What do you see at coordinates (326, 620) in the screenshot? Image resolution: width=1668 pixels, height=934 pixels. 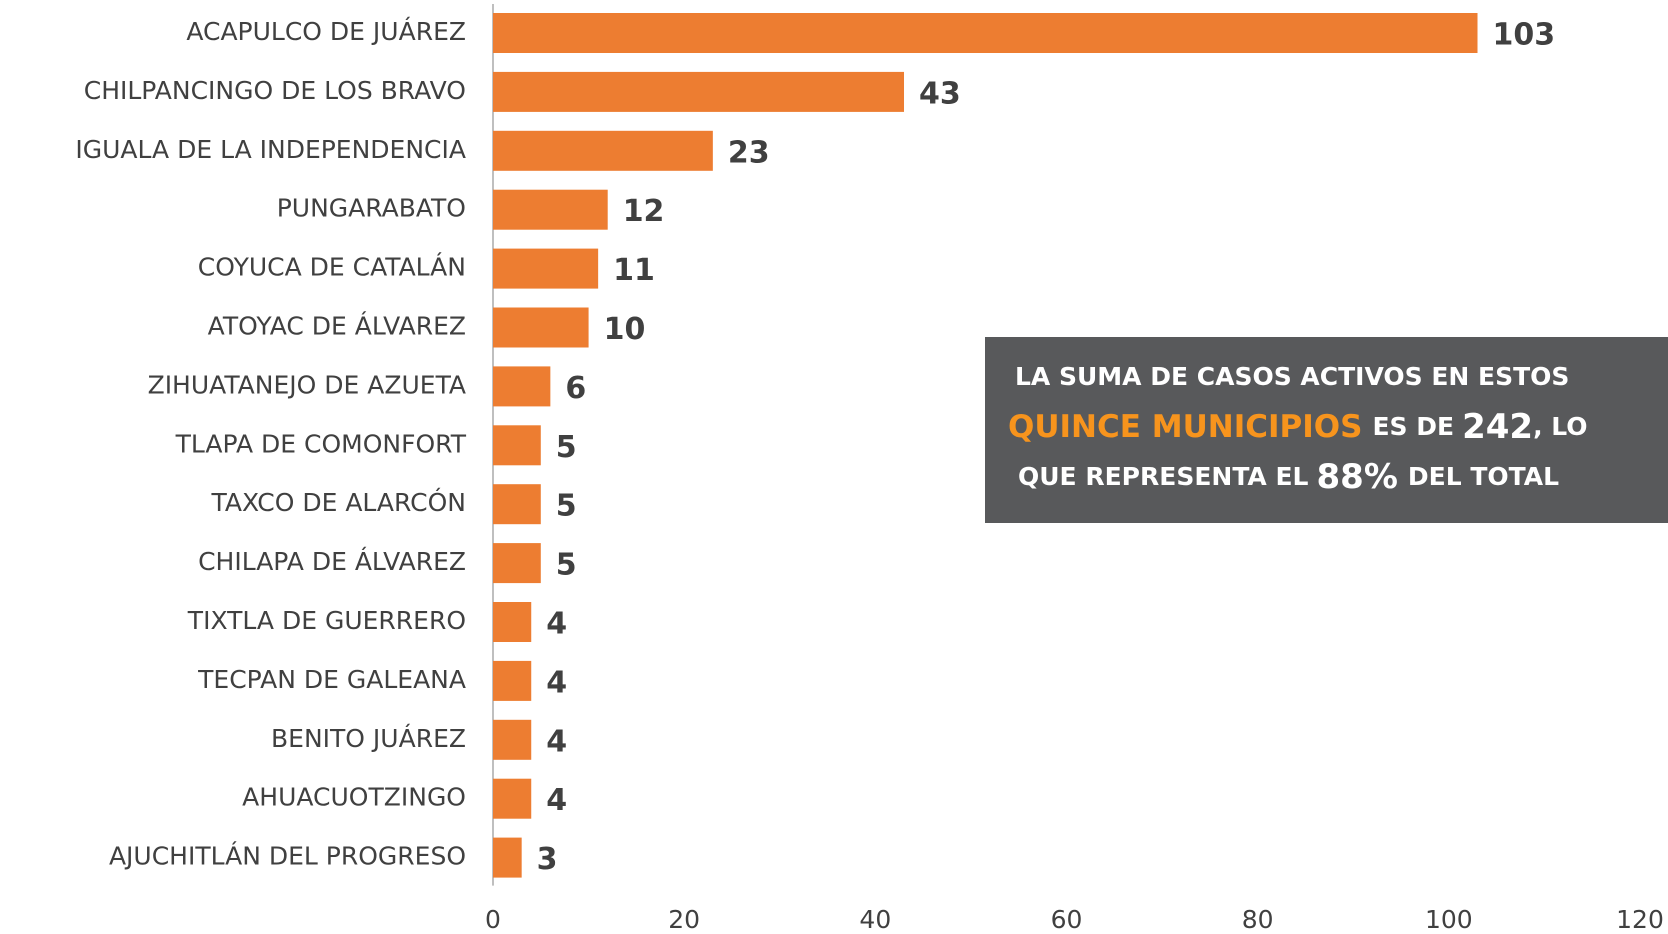 I see `y-tick-label: TIXTLA DE GUERRERO` at bounding box center [326, 620].